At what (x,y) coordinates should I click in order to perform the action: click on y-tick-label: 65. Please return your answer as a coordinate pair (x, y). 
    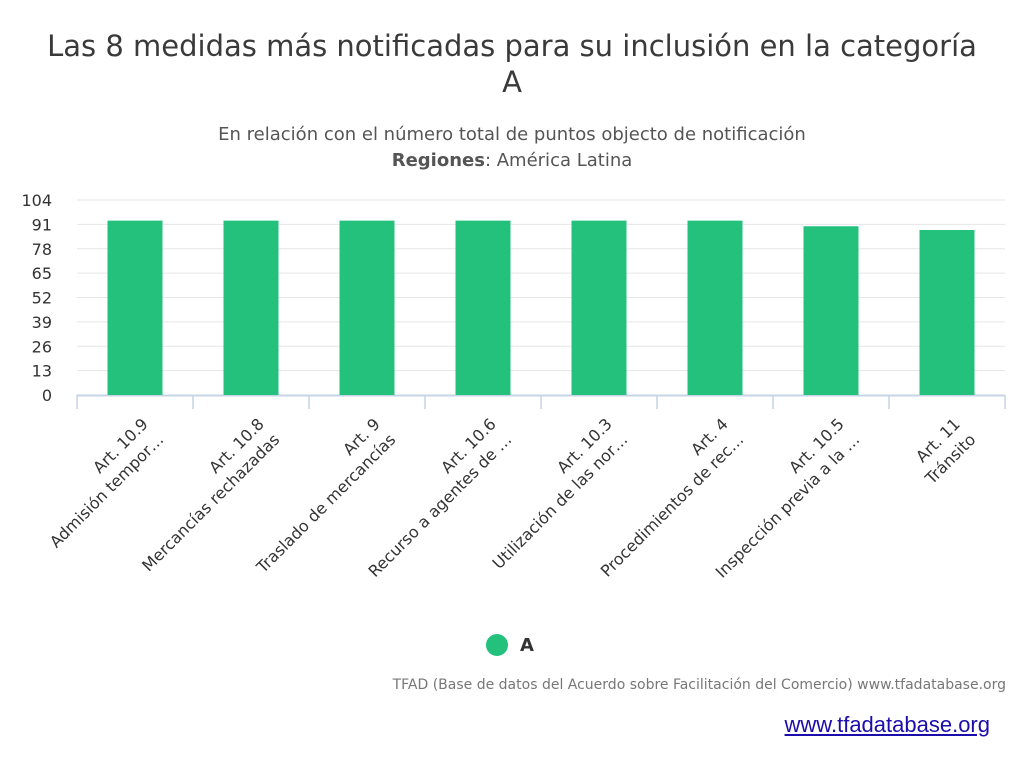
    Looking at the image, I should click on (42, 273).